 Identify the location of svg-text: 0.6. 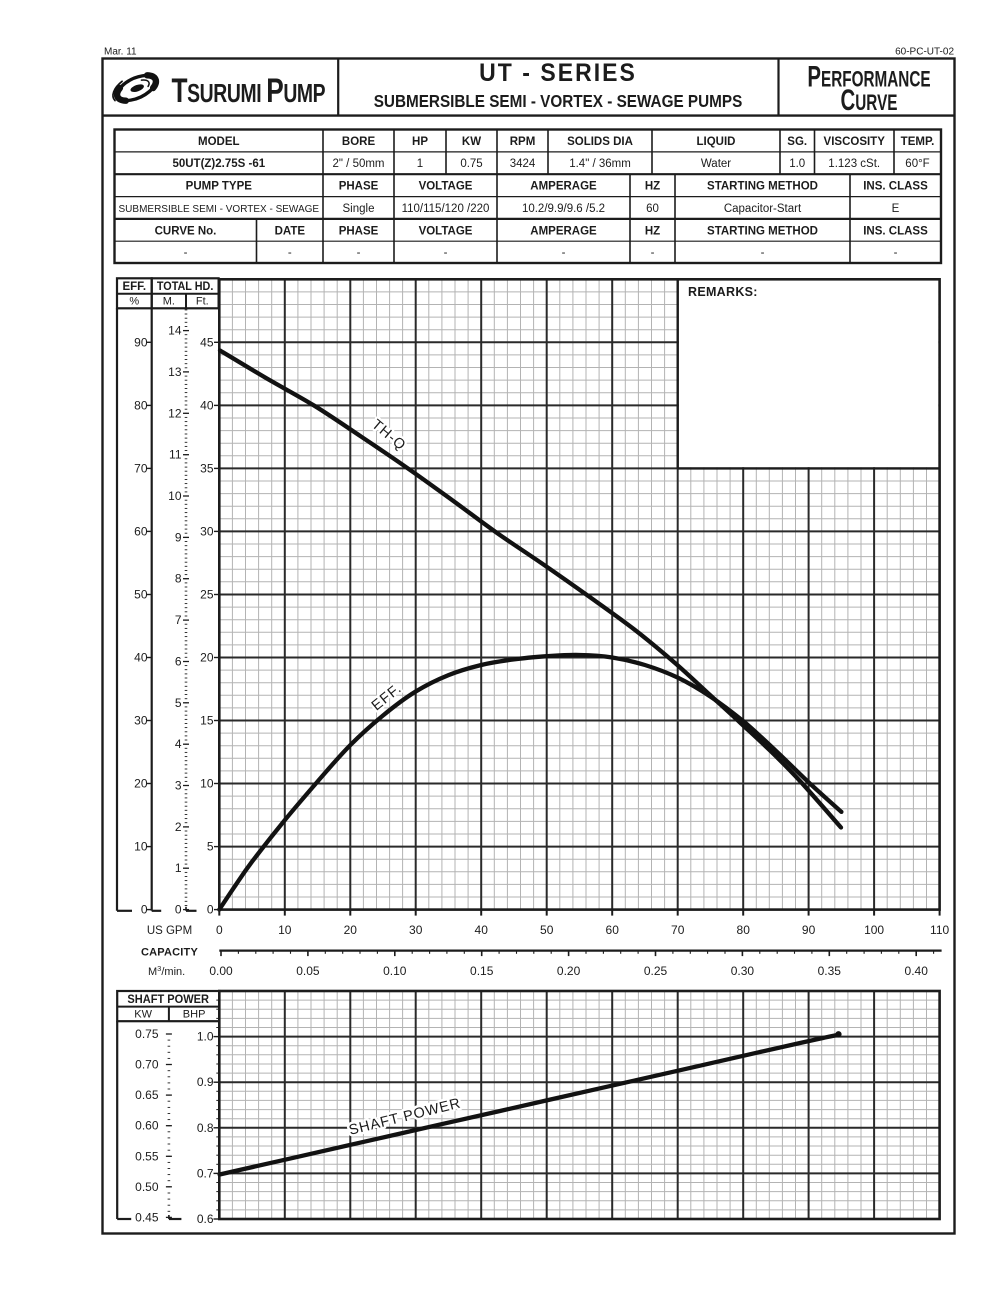
(205, 1219).